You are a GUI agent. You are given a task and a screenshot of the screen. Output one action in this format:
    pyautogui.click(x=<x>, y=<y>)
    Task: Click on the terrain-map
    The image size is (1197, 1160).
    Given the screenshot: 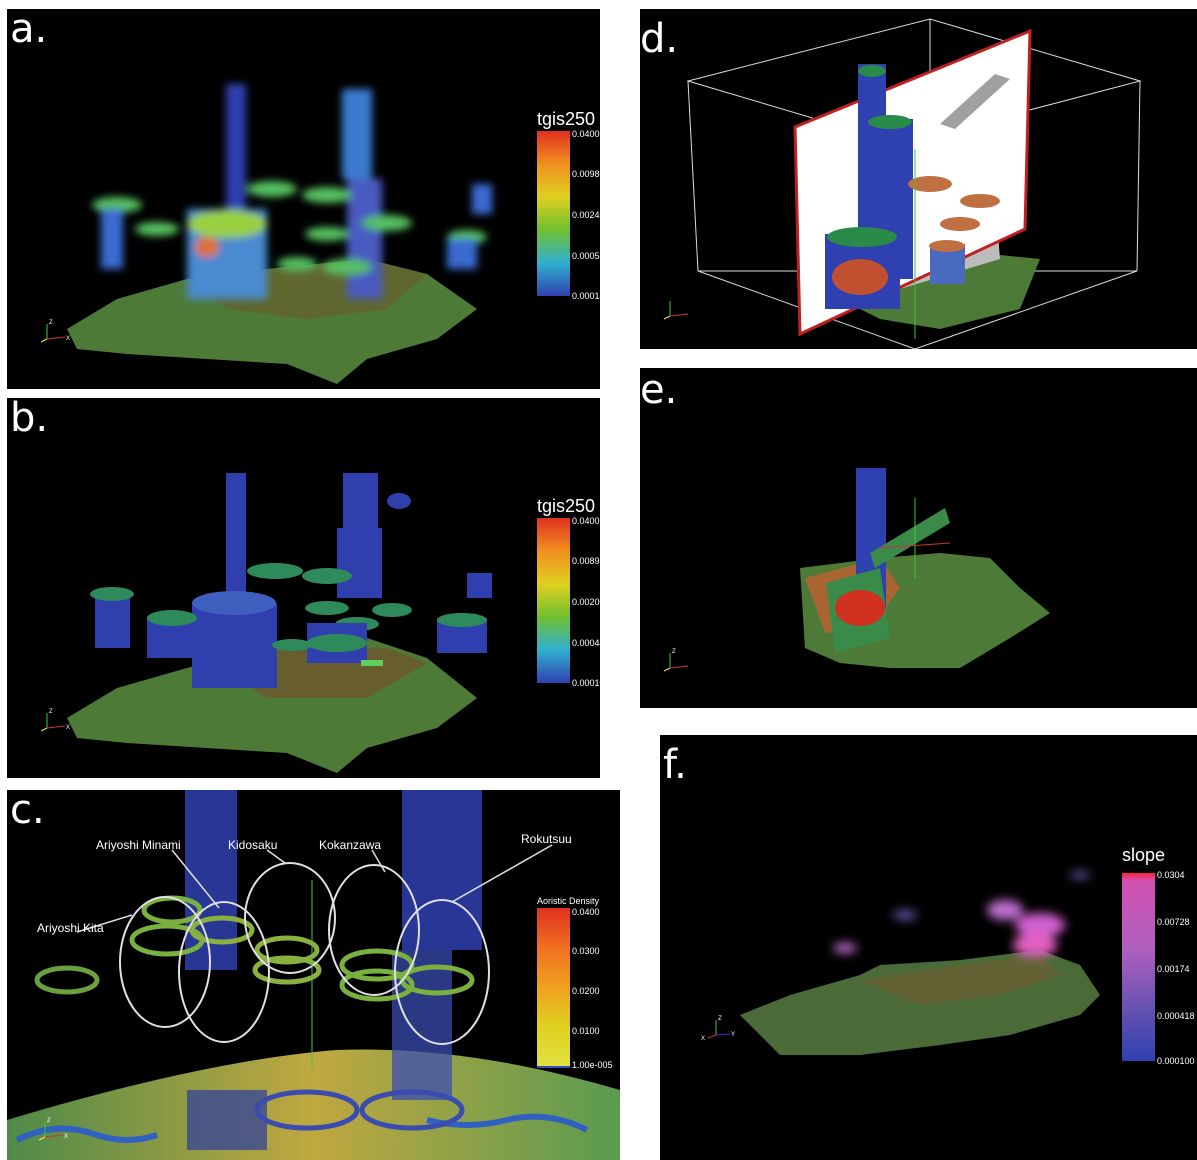 What is the action you would take?
    pyautogui.click(x=313, y=1104)
    